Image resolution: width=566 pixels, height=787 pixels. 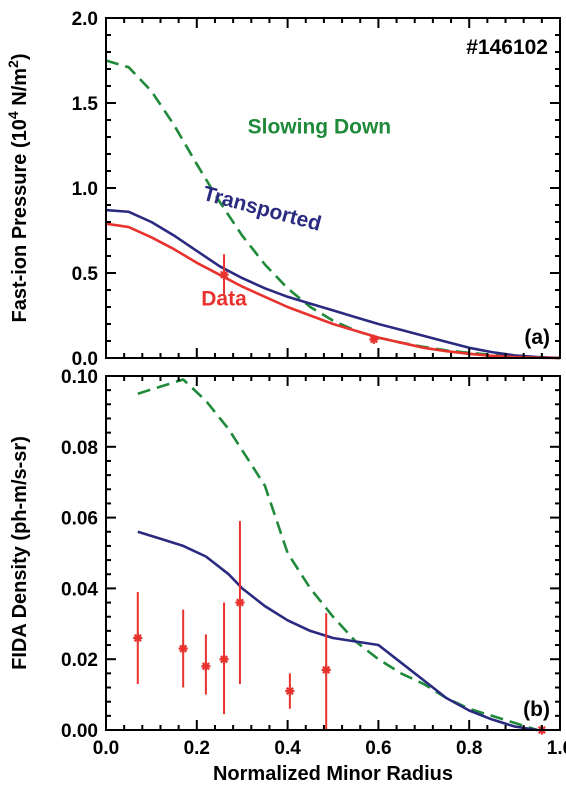 What do you see at coordinates (106, 748) in the screenshot?
I see `x-tick-label: 0.0` at bounding box center [106, 748].